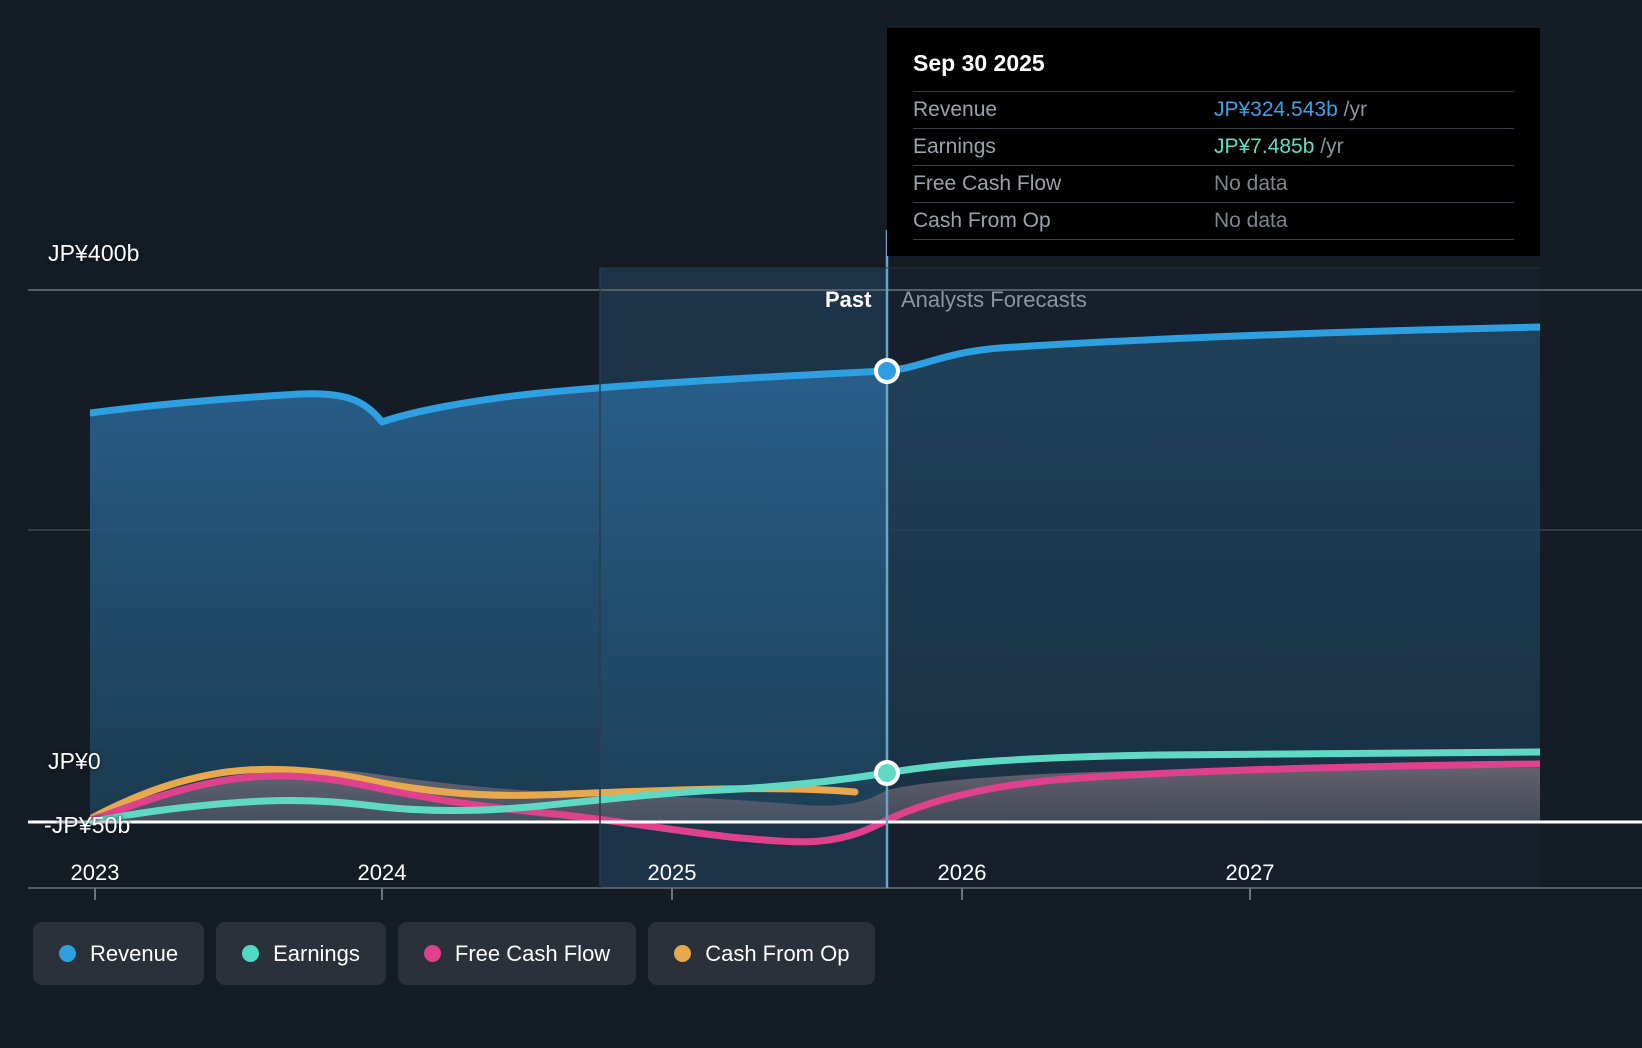 Image resolution: width=1642 pixels, height=1048 pixels. What do you see at coordinates (1250, 872) in the screenshot?
I see `x-axis-label-2027: 2027` at bounding box center [1250, 872].